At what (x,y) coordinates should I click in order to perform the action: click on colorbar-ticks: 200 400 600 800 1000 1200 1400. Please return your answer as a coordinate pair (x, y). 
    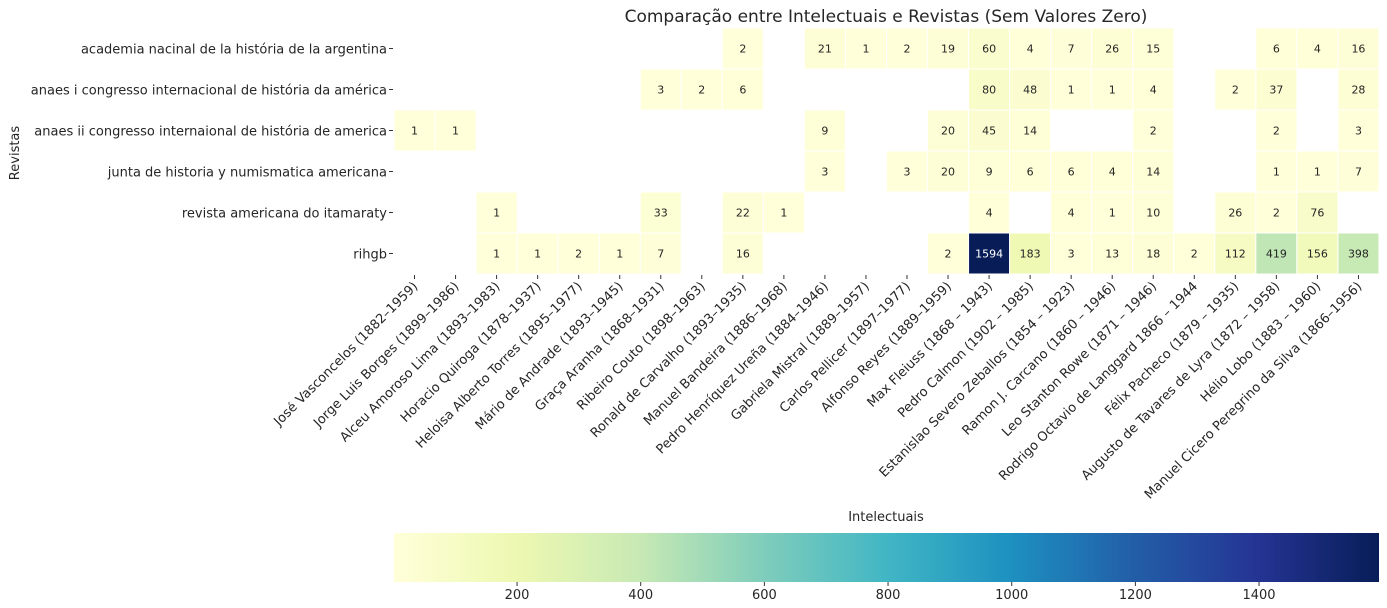
    Looking at the image, I should click on (890, 592).